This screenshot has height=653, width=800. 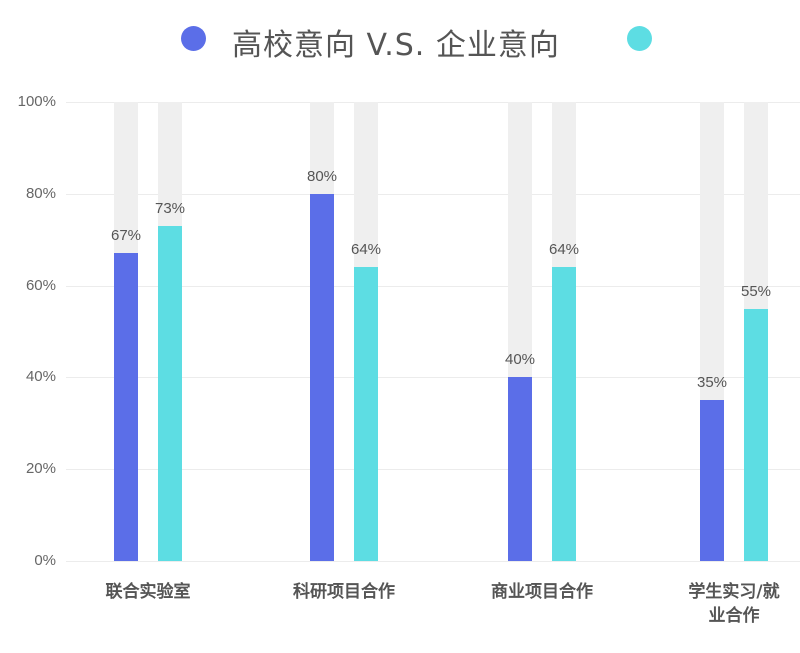 What do you see at coordinates (170, 208) in the screenshot?
I see `value-label: 73%` at bounding box center [170, 208].